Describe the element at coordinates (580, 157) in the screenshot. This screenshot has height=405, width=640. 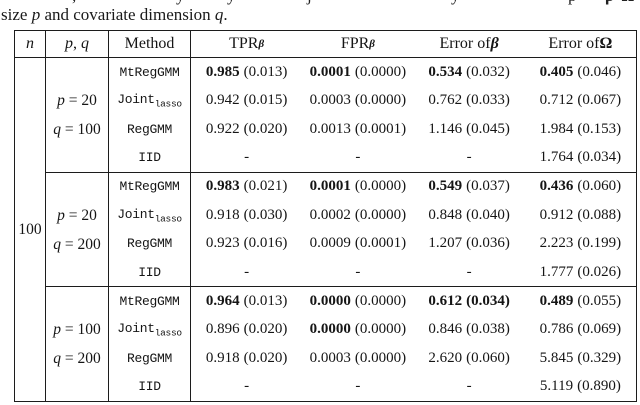
I see `metric-cell: 1.764 (0.034)` at that location.